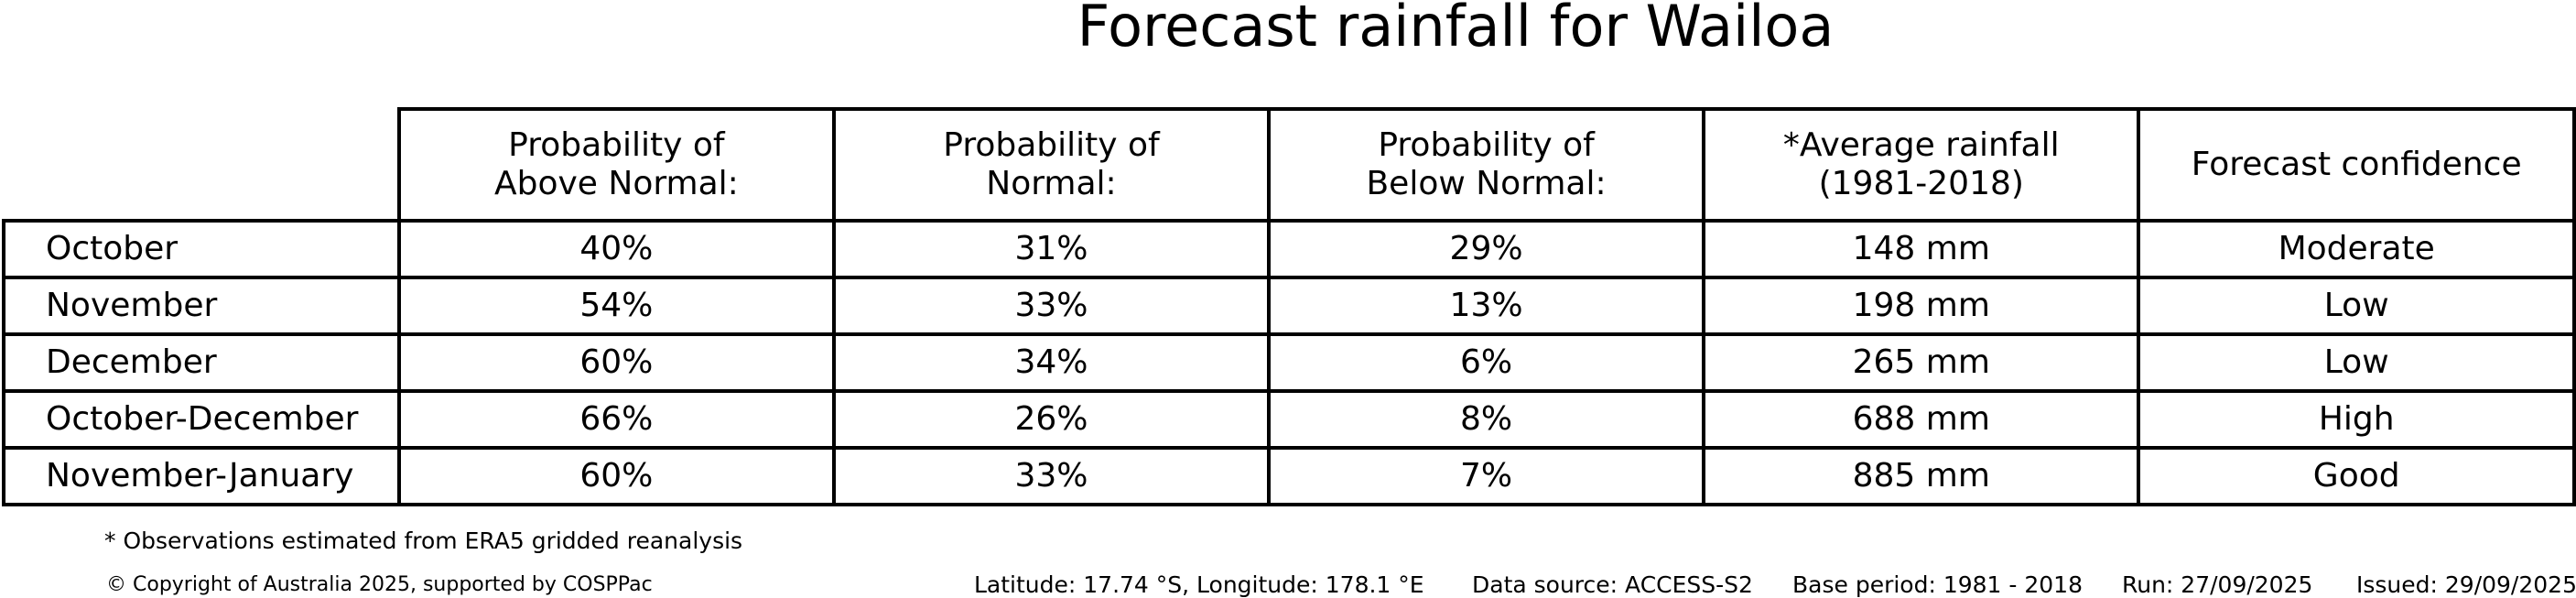 Image resolution: width=2576 pixels, height=598 pixels. Describe the element at coordinates (203, 166) in the screenshot. I see `corner-cell` at that location.